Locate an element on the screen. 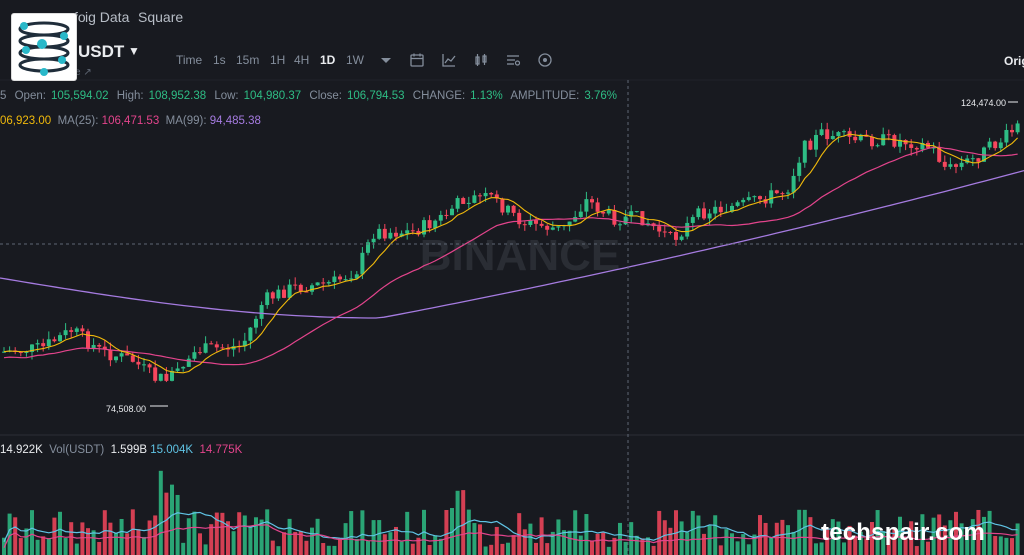 The height and width of the screenshot is (555, 1024). timeframe-1d: 1D is located at coordinates (328, 60).